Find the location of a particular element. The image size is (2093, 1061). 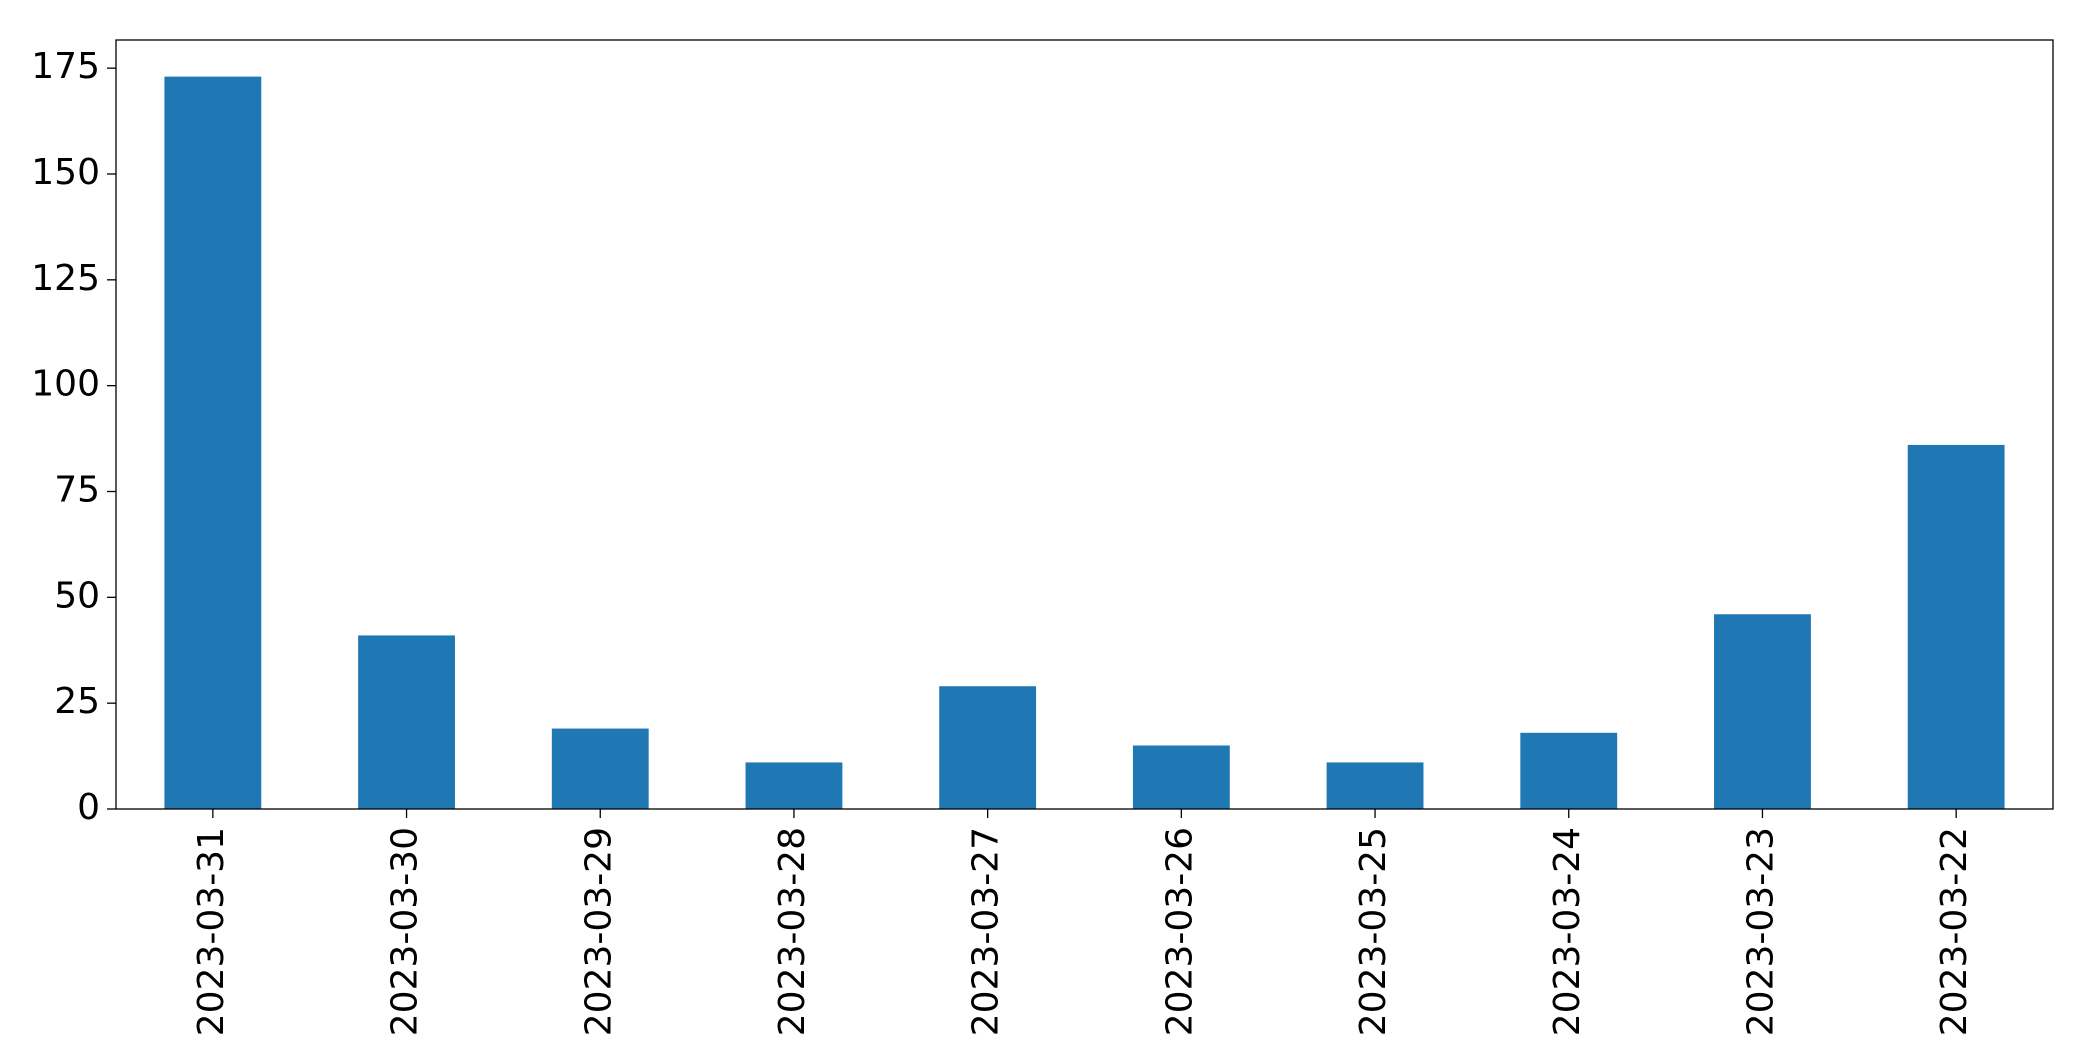

y-tick-label: 50 is located at coordinates (77, 595).